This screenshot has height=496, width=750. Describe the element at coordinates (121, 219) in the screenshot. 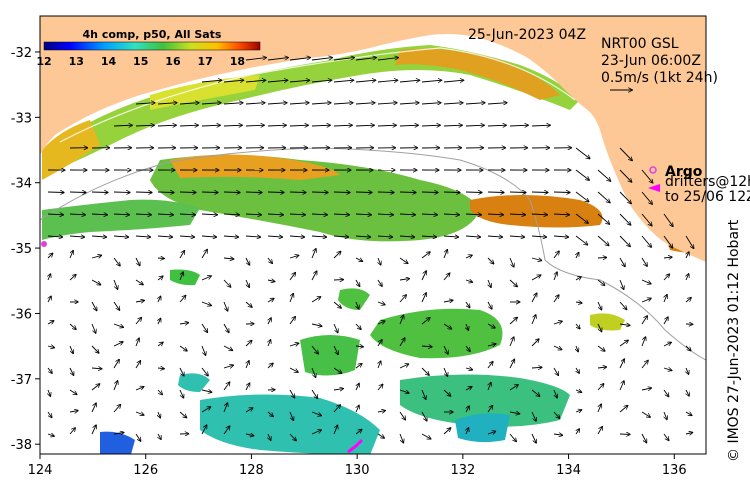

I see `sst-patch-west-band` at that location.